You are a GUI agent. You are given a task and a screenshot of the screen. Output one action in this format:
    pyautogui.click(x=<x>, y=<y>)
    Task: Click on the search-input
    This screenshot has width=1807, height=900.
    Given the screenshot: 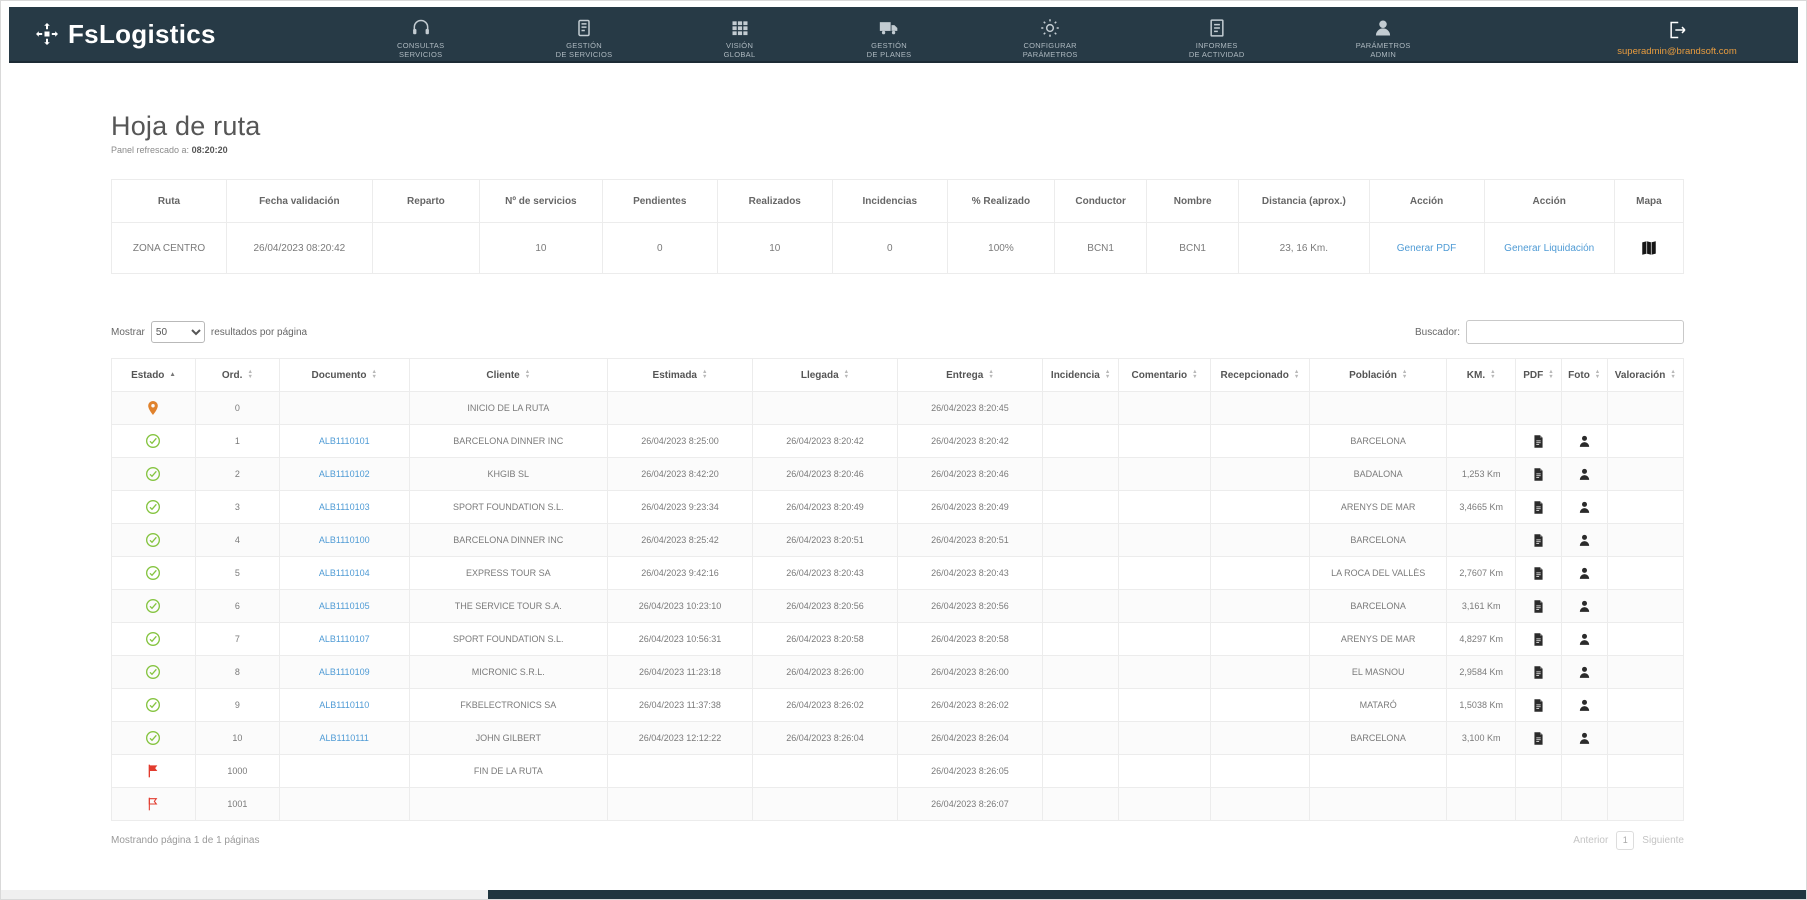 What is the action you would take?
    pyautogui.click(x=1575, y=332)
    